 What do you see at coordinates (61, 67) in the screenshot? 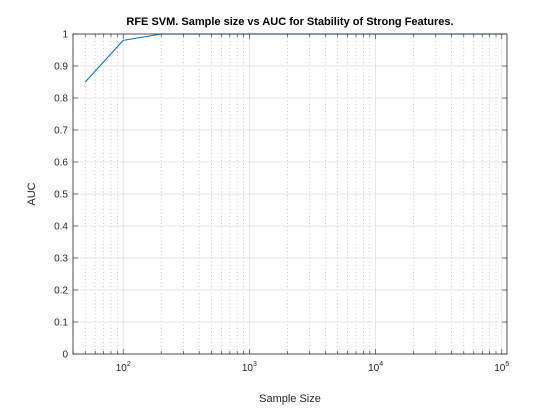
I see `y-tick-label: 0.9` at bounding box center [61, 67].